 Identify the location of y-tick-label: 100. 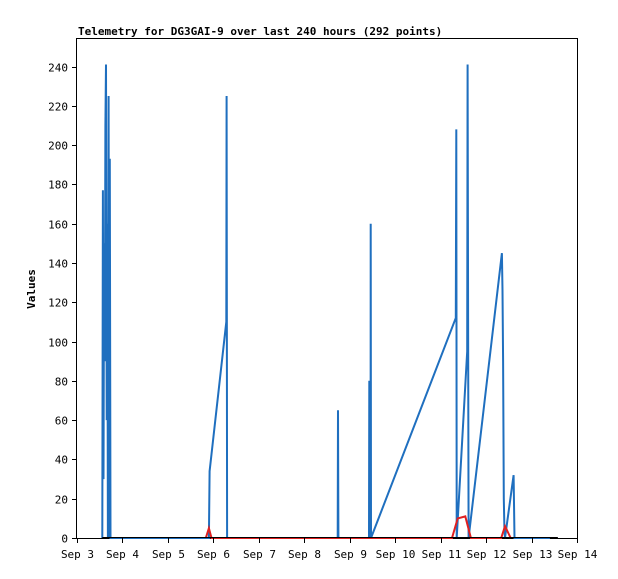
(58, 343).